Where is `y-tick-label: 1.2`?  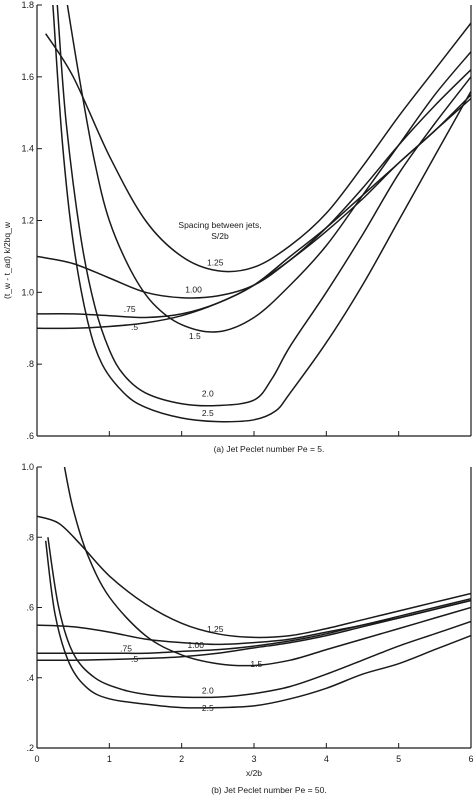 y-tick-label: 1.2 is located at coordinates (27, 221).